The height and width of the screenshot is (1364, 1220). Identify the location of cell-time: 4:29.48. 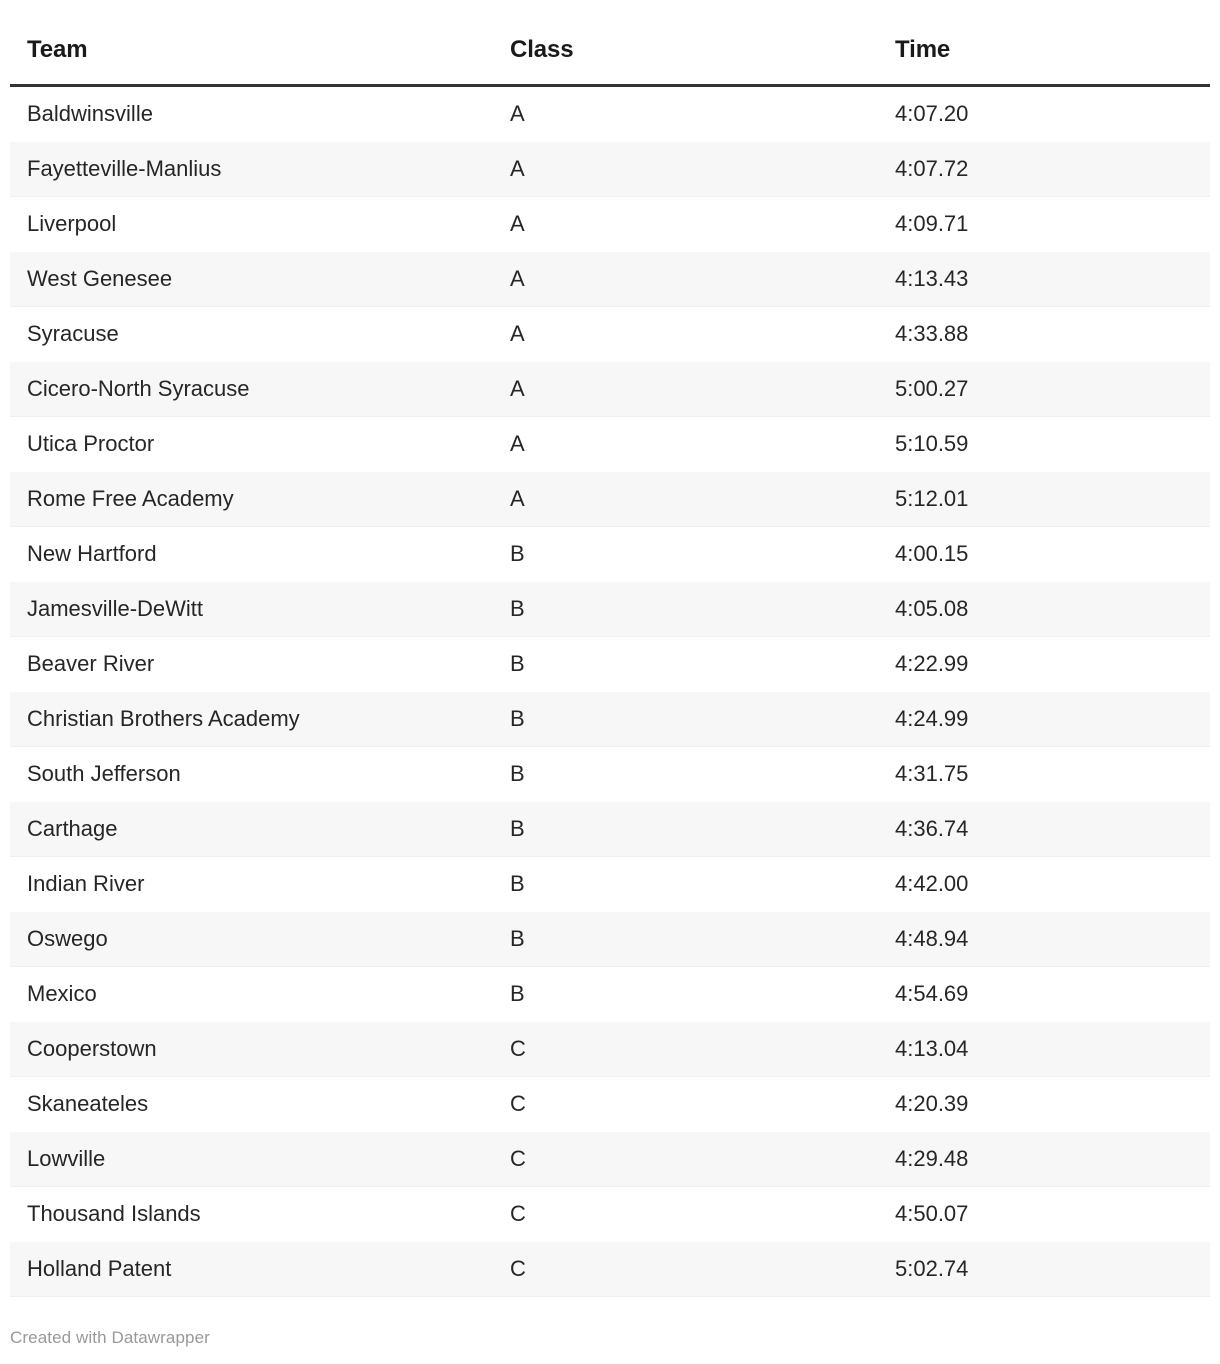
(1052, 1159).